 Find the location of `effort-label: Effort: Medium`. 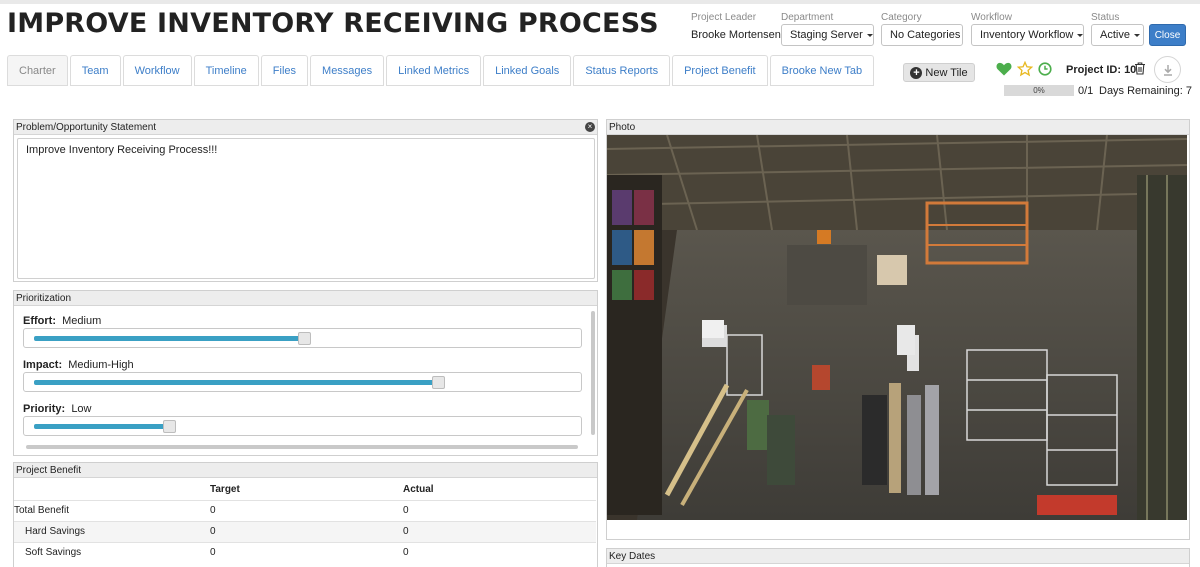

effort-label: Effort: Medium is located at coordinates (62, 321).